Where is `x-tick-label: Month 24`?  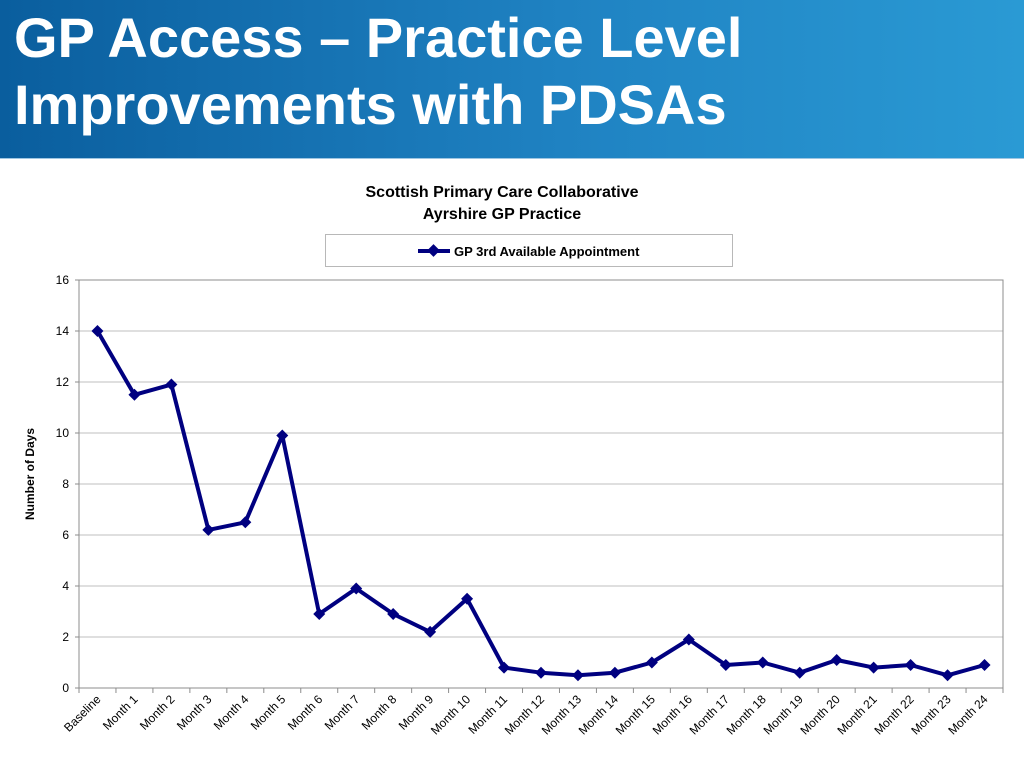 x-tick-label: Month 24 is located at coordinates (968, 715).